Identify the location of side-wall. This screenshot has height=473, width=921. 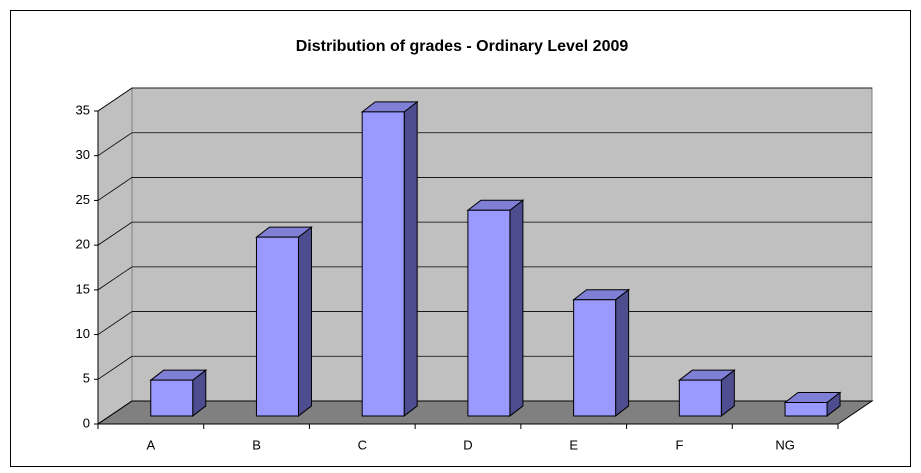
(115, 256).